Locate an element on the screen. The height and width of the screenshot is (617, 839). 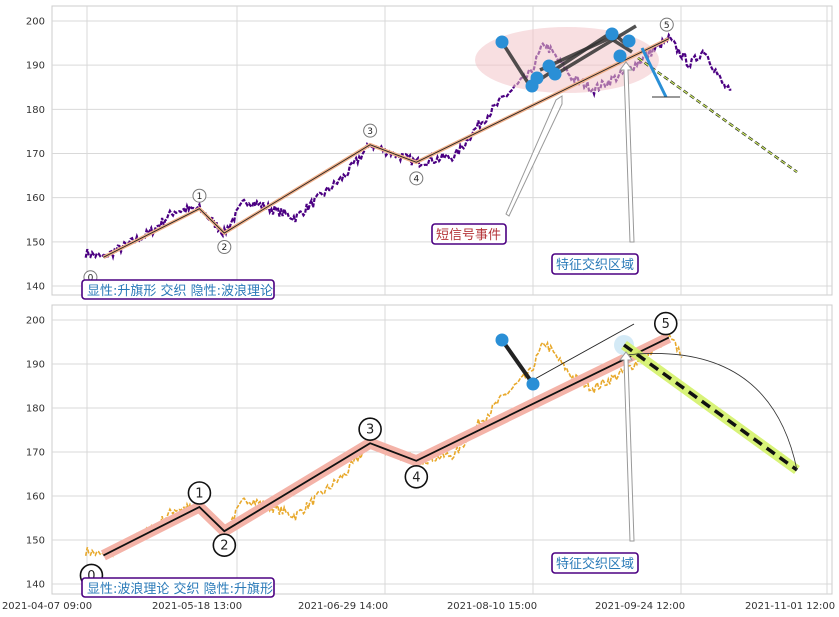
bottom-y-tick-labels: 140 150 160 170 180 190 200 is located at coordinates (35, 453).